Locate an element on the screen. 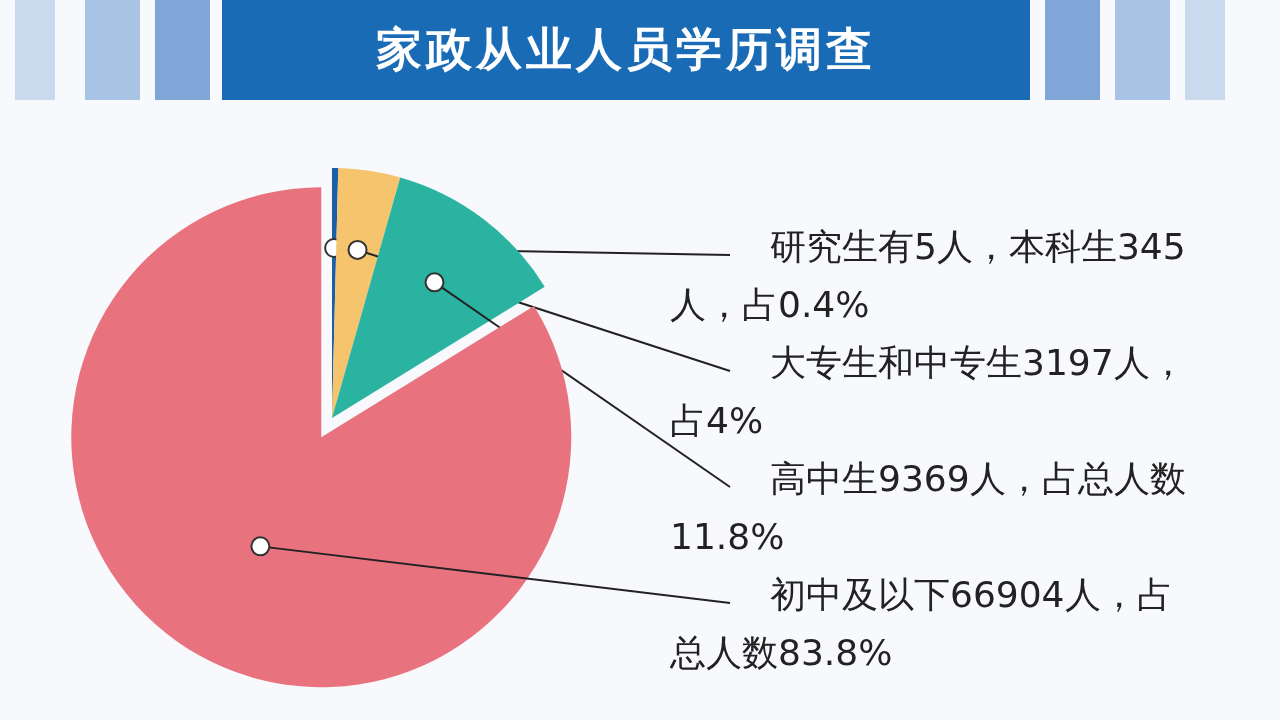  slice-label: 研究生有5人，本科生345人，占0.4% is located at coordinates (928, 276).